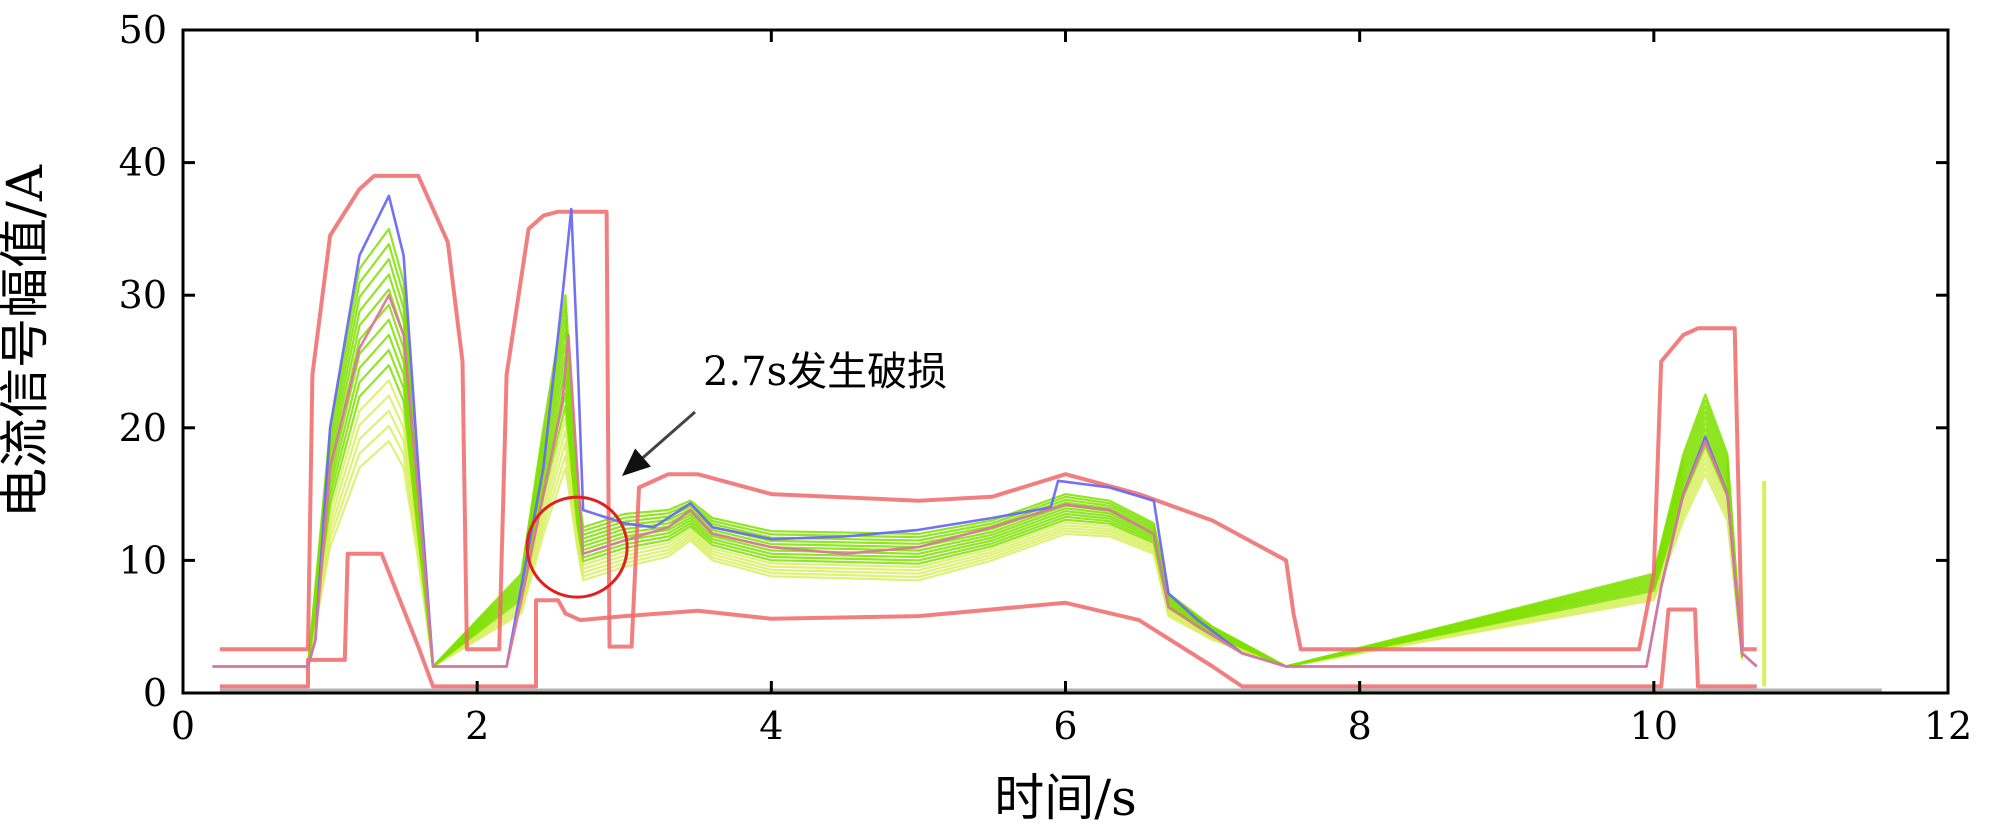 This screenshot has width=2000, height=838. I want to click on x-axis-title: 时间/s, so click(1065, 798).